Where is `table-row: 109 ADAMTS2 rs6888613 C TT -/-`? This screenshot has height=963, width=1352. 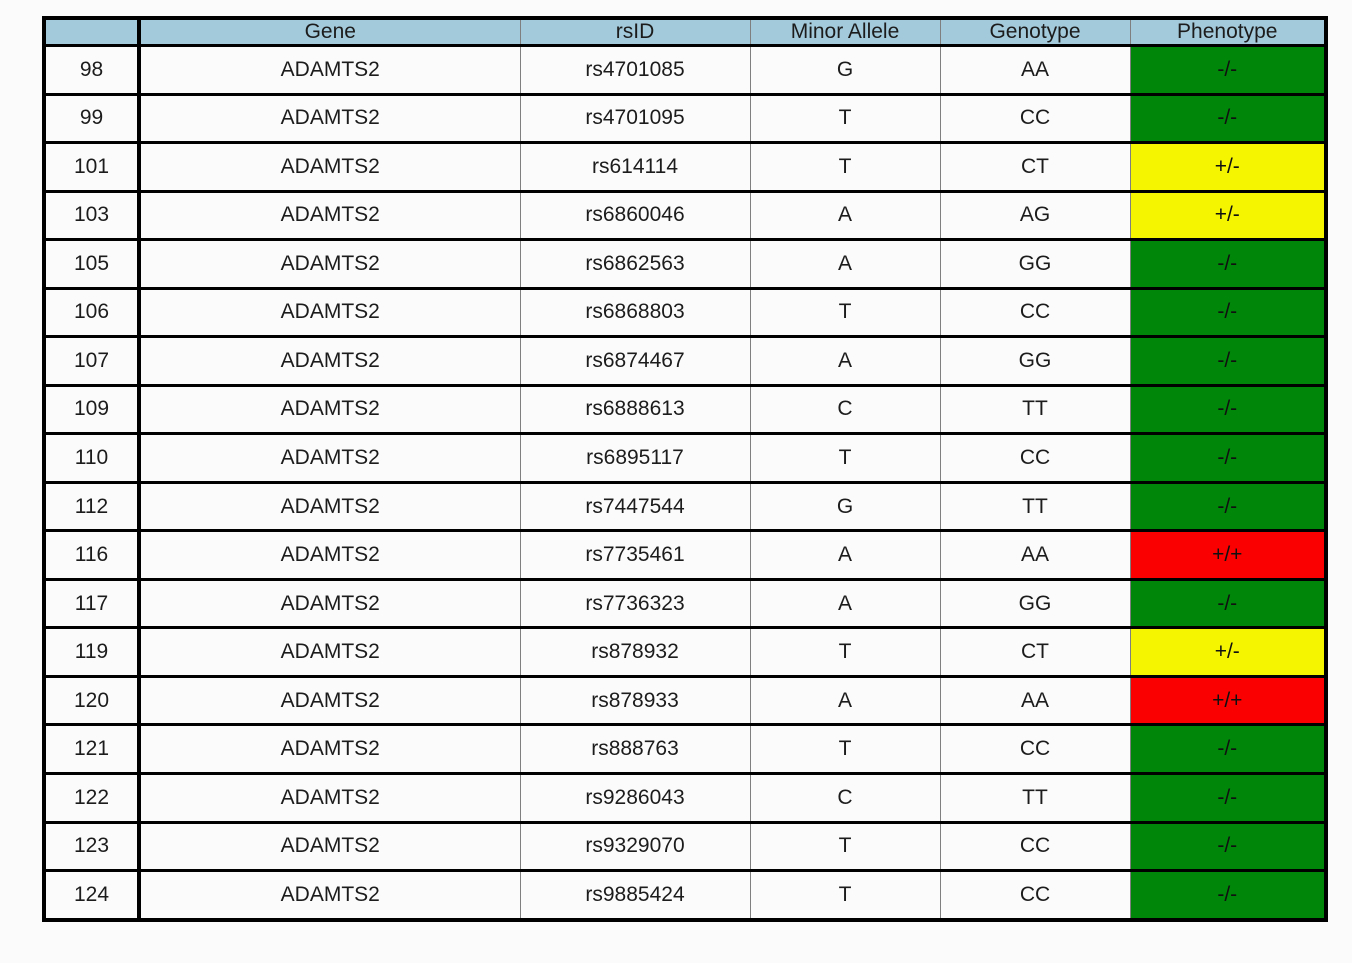 table-row: 109 ADAMTS2 rs6888613 C TT -/- is located at coordinates (685, 409).